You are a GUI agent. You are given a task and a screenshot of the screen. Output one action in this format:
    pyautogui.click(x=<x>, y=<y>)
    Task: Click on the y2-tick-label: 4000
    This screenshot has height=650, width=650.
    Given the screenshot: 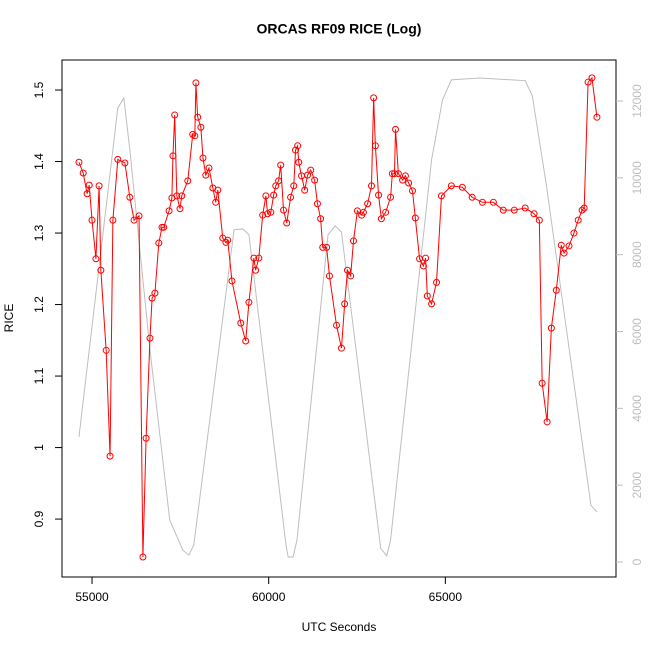 What is the action you would take?
    pyautogui.click(x=637, y=408)
    